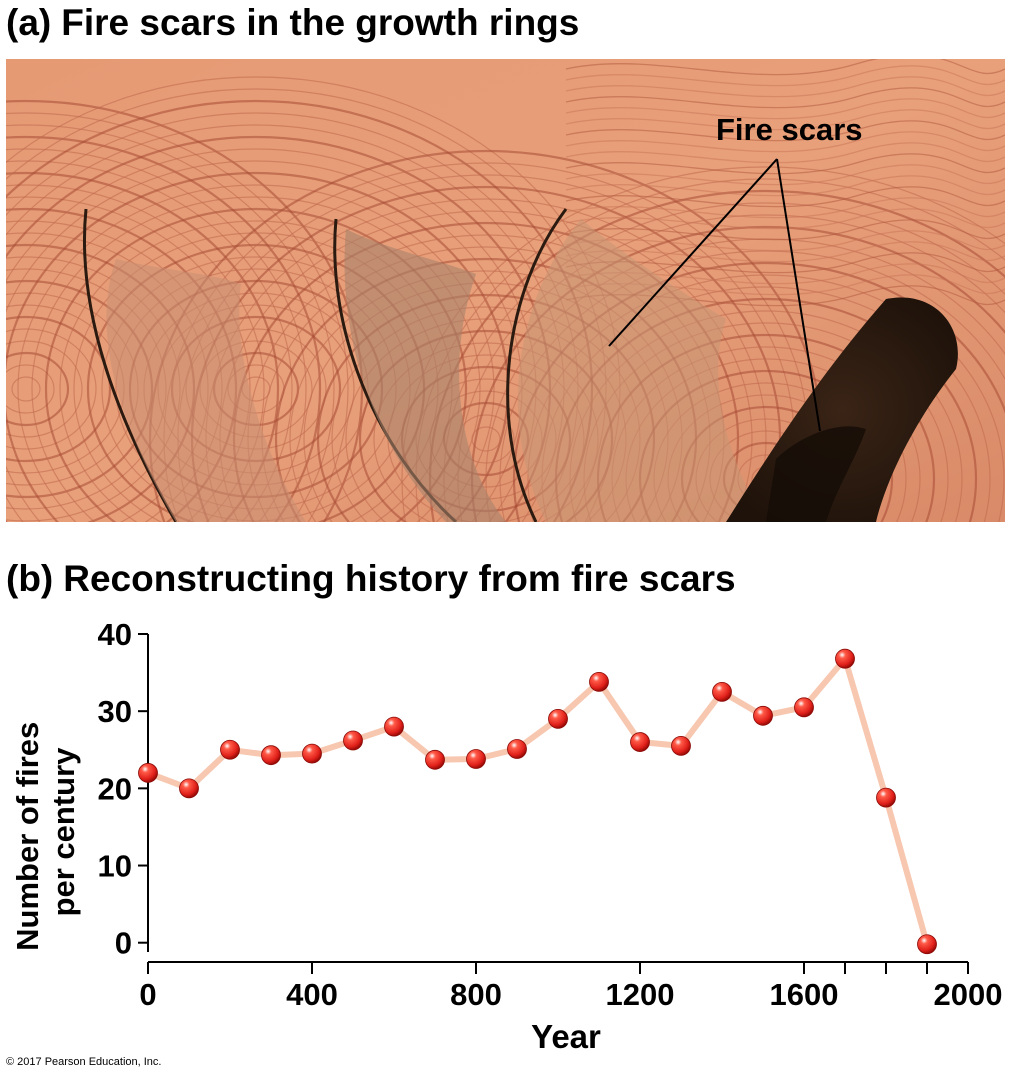  I want to click on x-tick-label: 0, so click(147, 994).